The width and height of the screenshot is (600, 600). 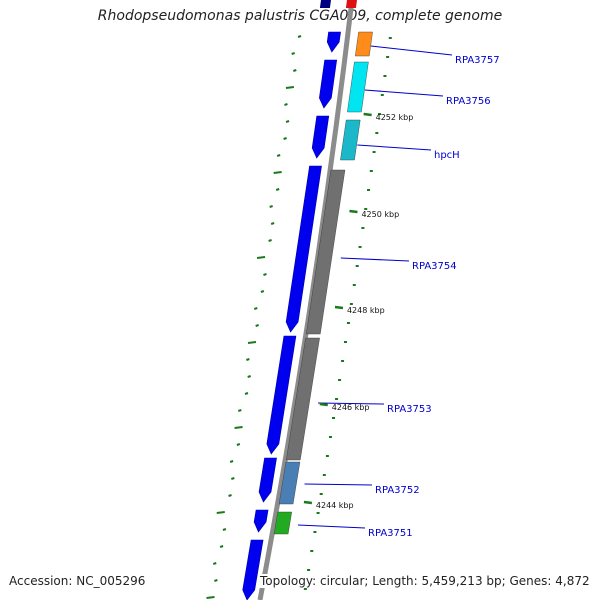 I want to click on gene-block-rpa3754, so click(x=326, y=252).